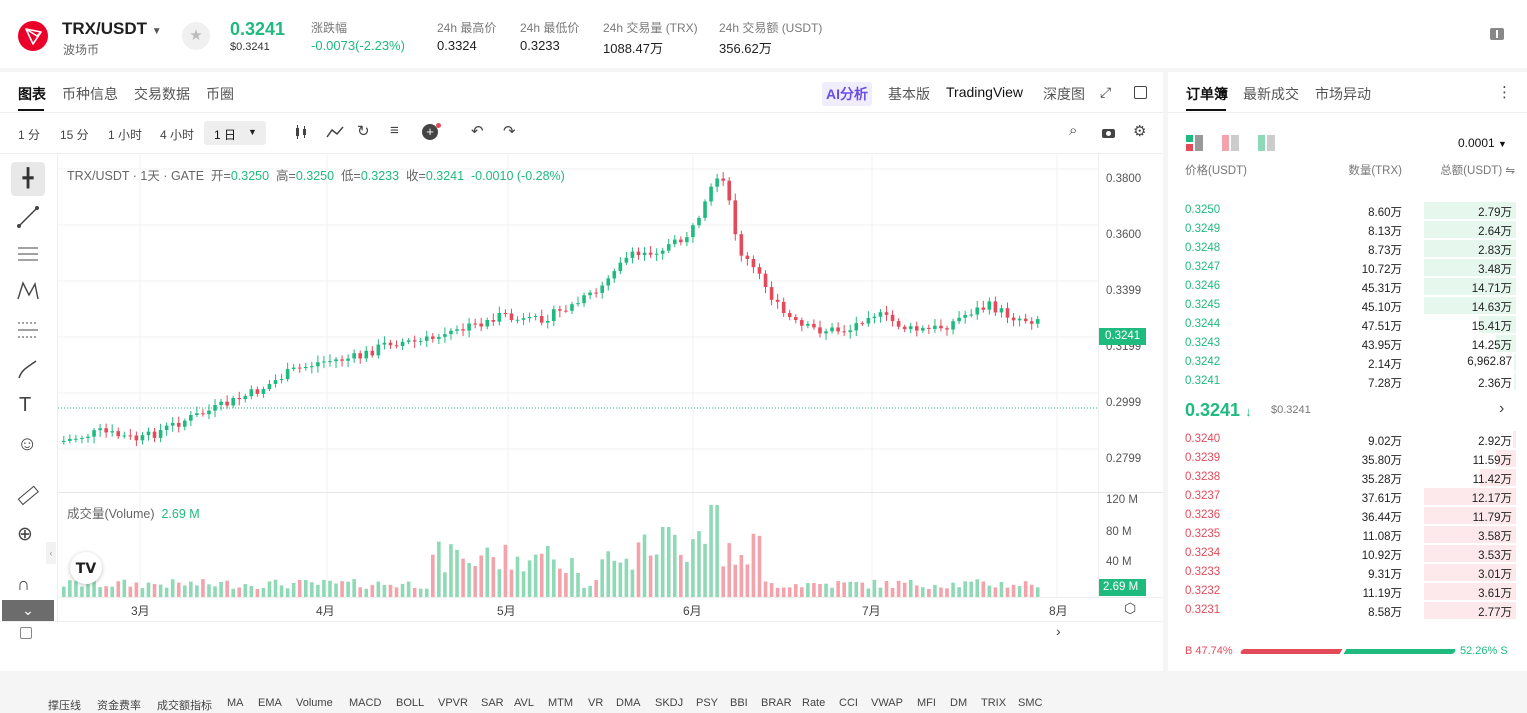  Describe the element at coordinates (739, 703) in the screenshot. I see `indicator-16: BBI` at that location.